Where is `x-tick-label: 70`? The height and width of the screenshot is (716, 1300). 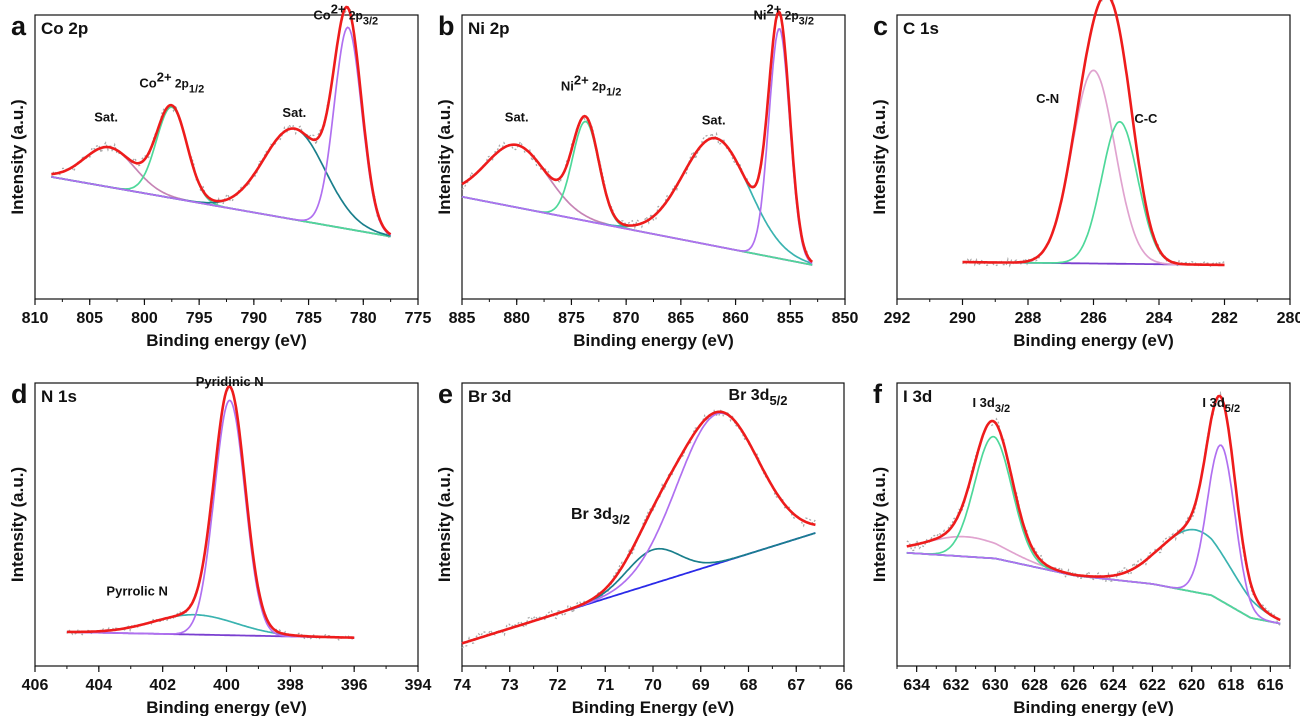 x-tick-label: 70 is located at coordinates (653, 685).